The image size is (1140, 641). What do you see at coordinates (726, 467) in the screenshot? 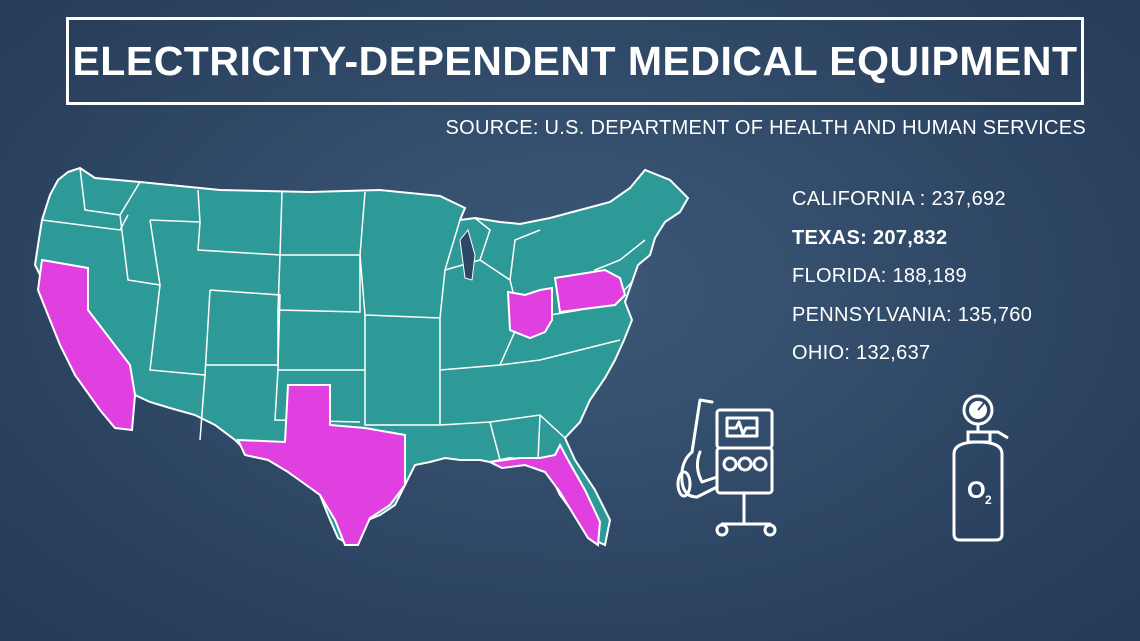
I see `ventilator-icon` at bounding box center [726, 467].